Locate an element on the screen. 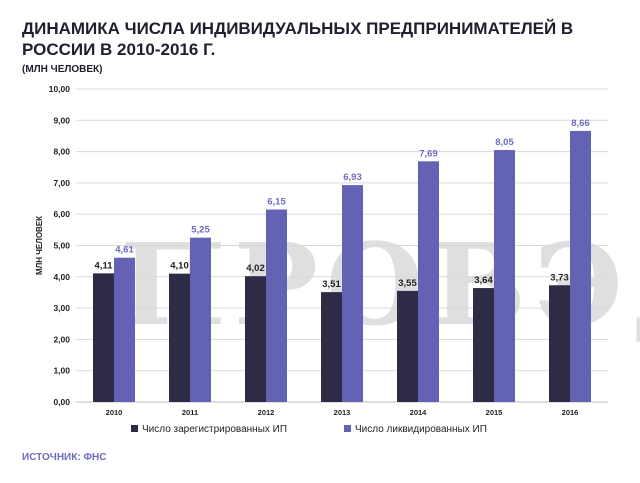  legend-label-liquidated: Число ликвидированных ИП is located at coordinates (421, 429).